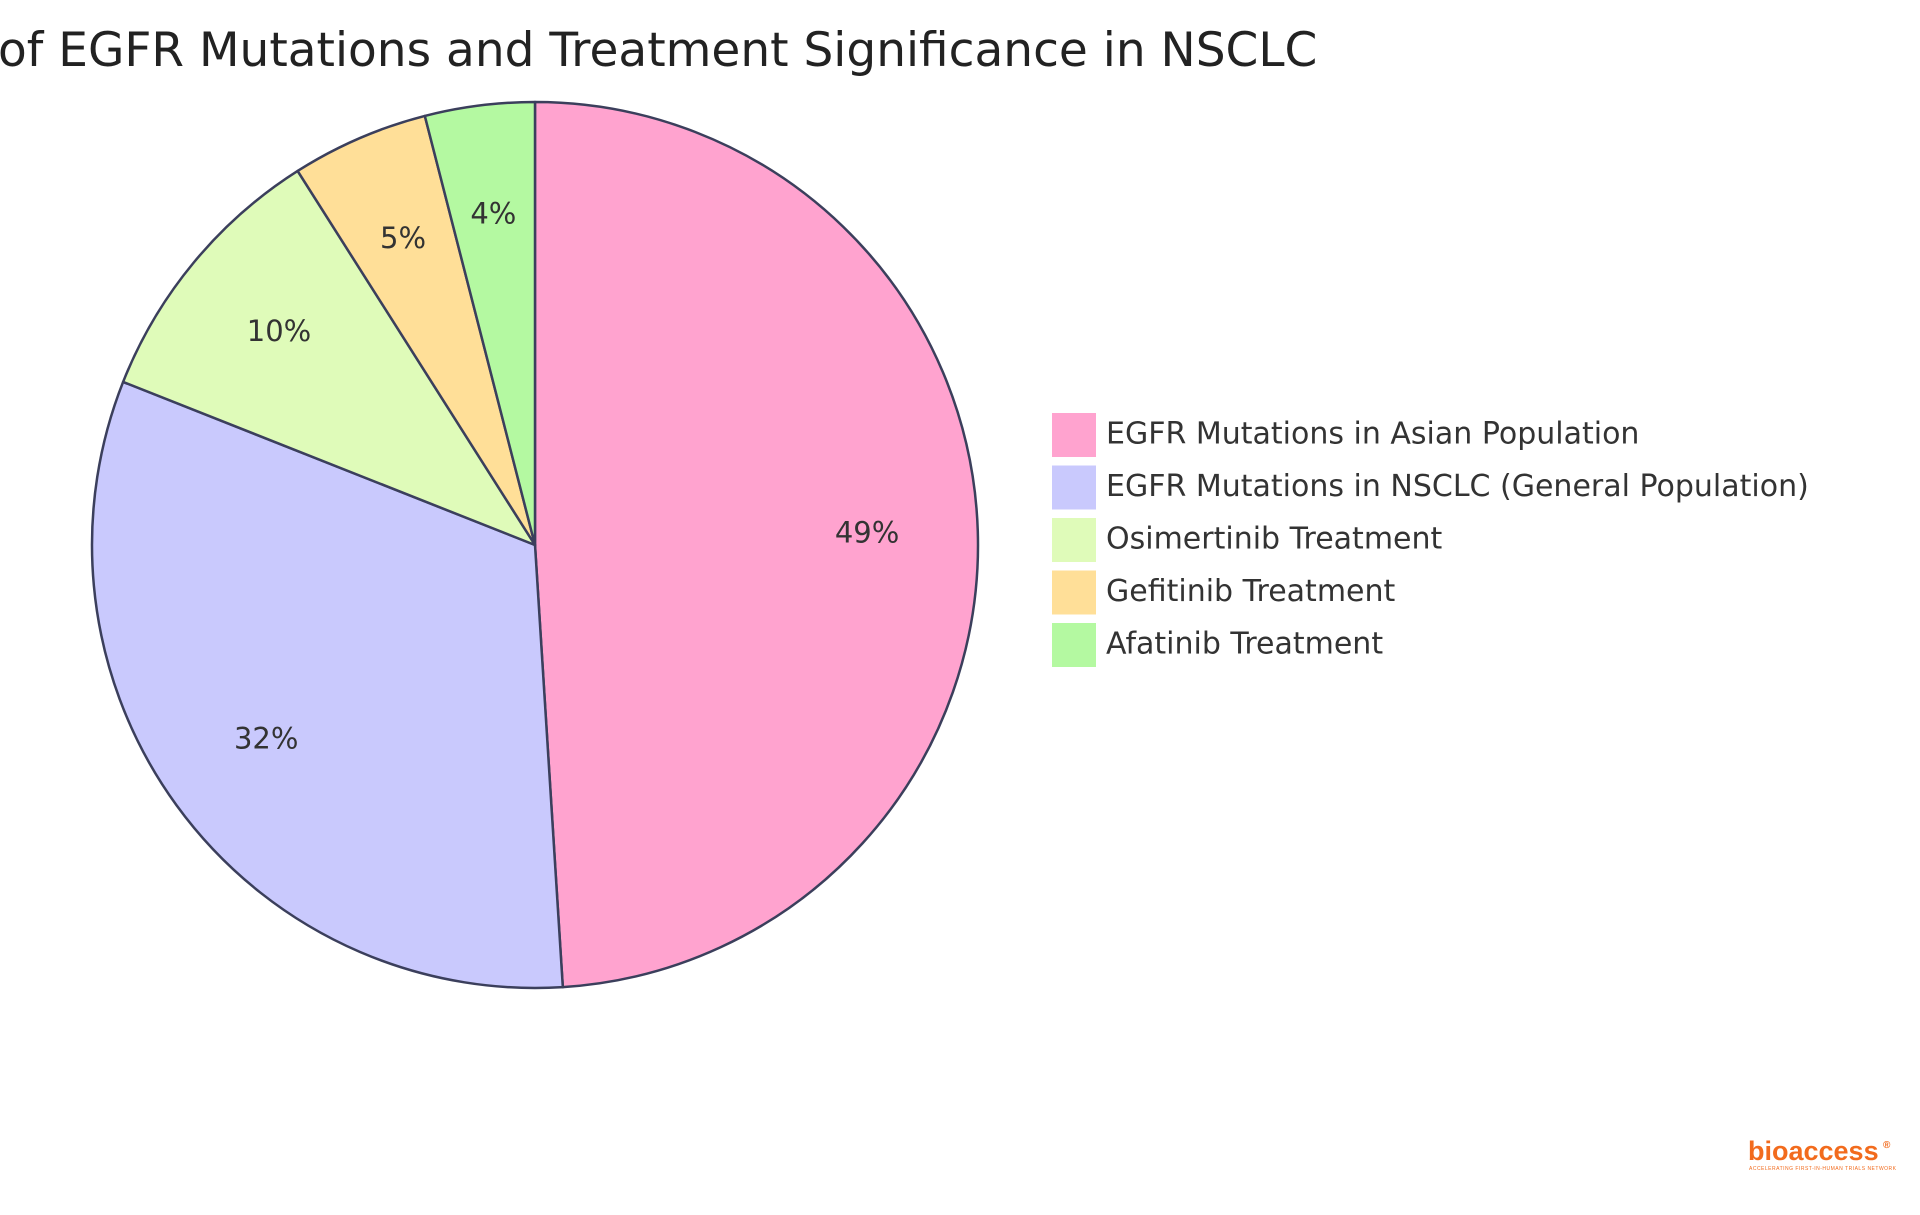  What do you see at coordinates (1074, 435) in the screenshot?
I see `legend-swatch-egfr-mutations-in-asian-population` at bounding box center [1074, 435].